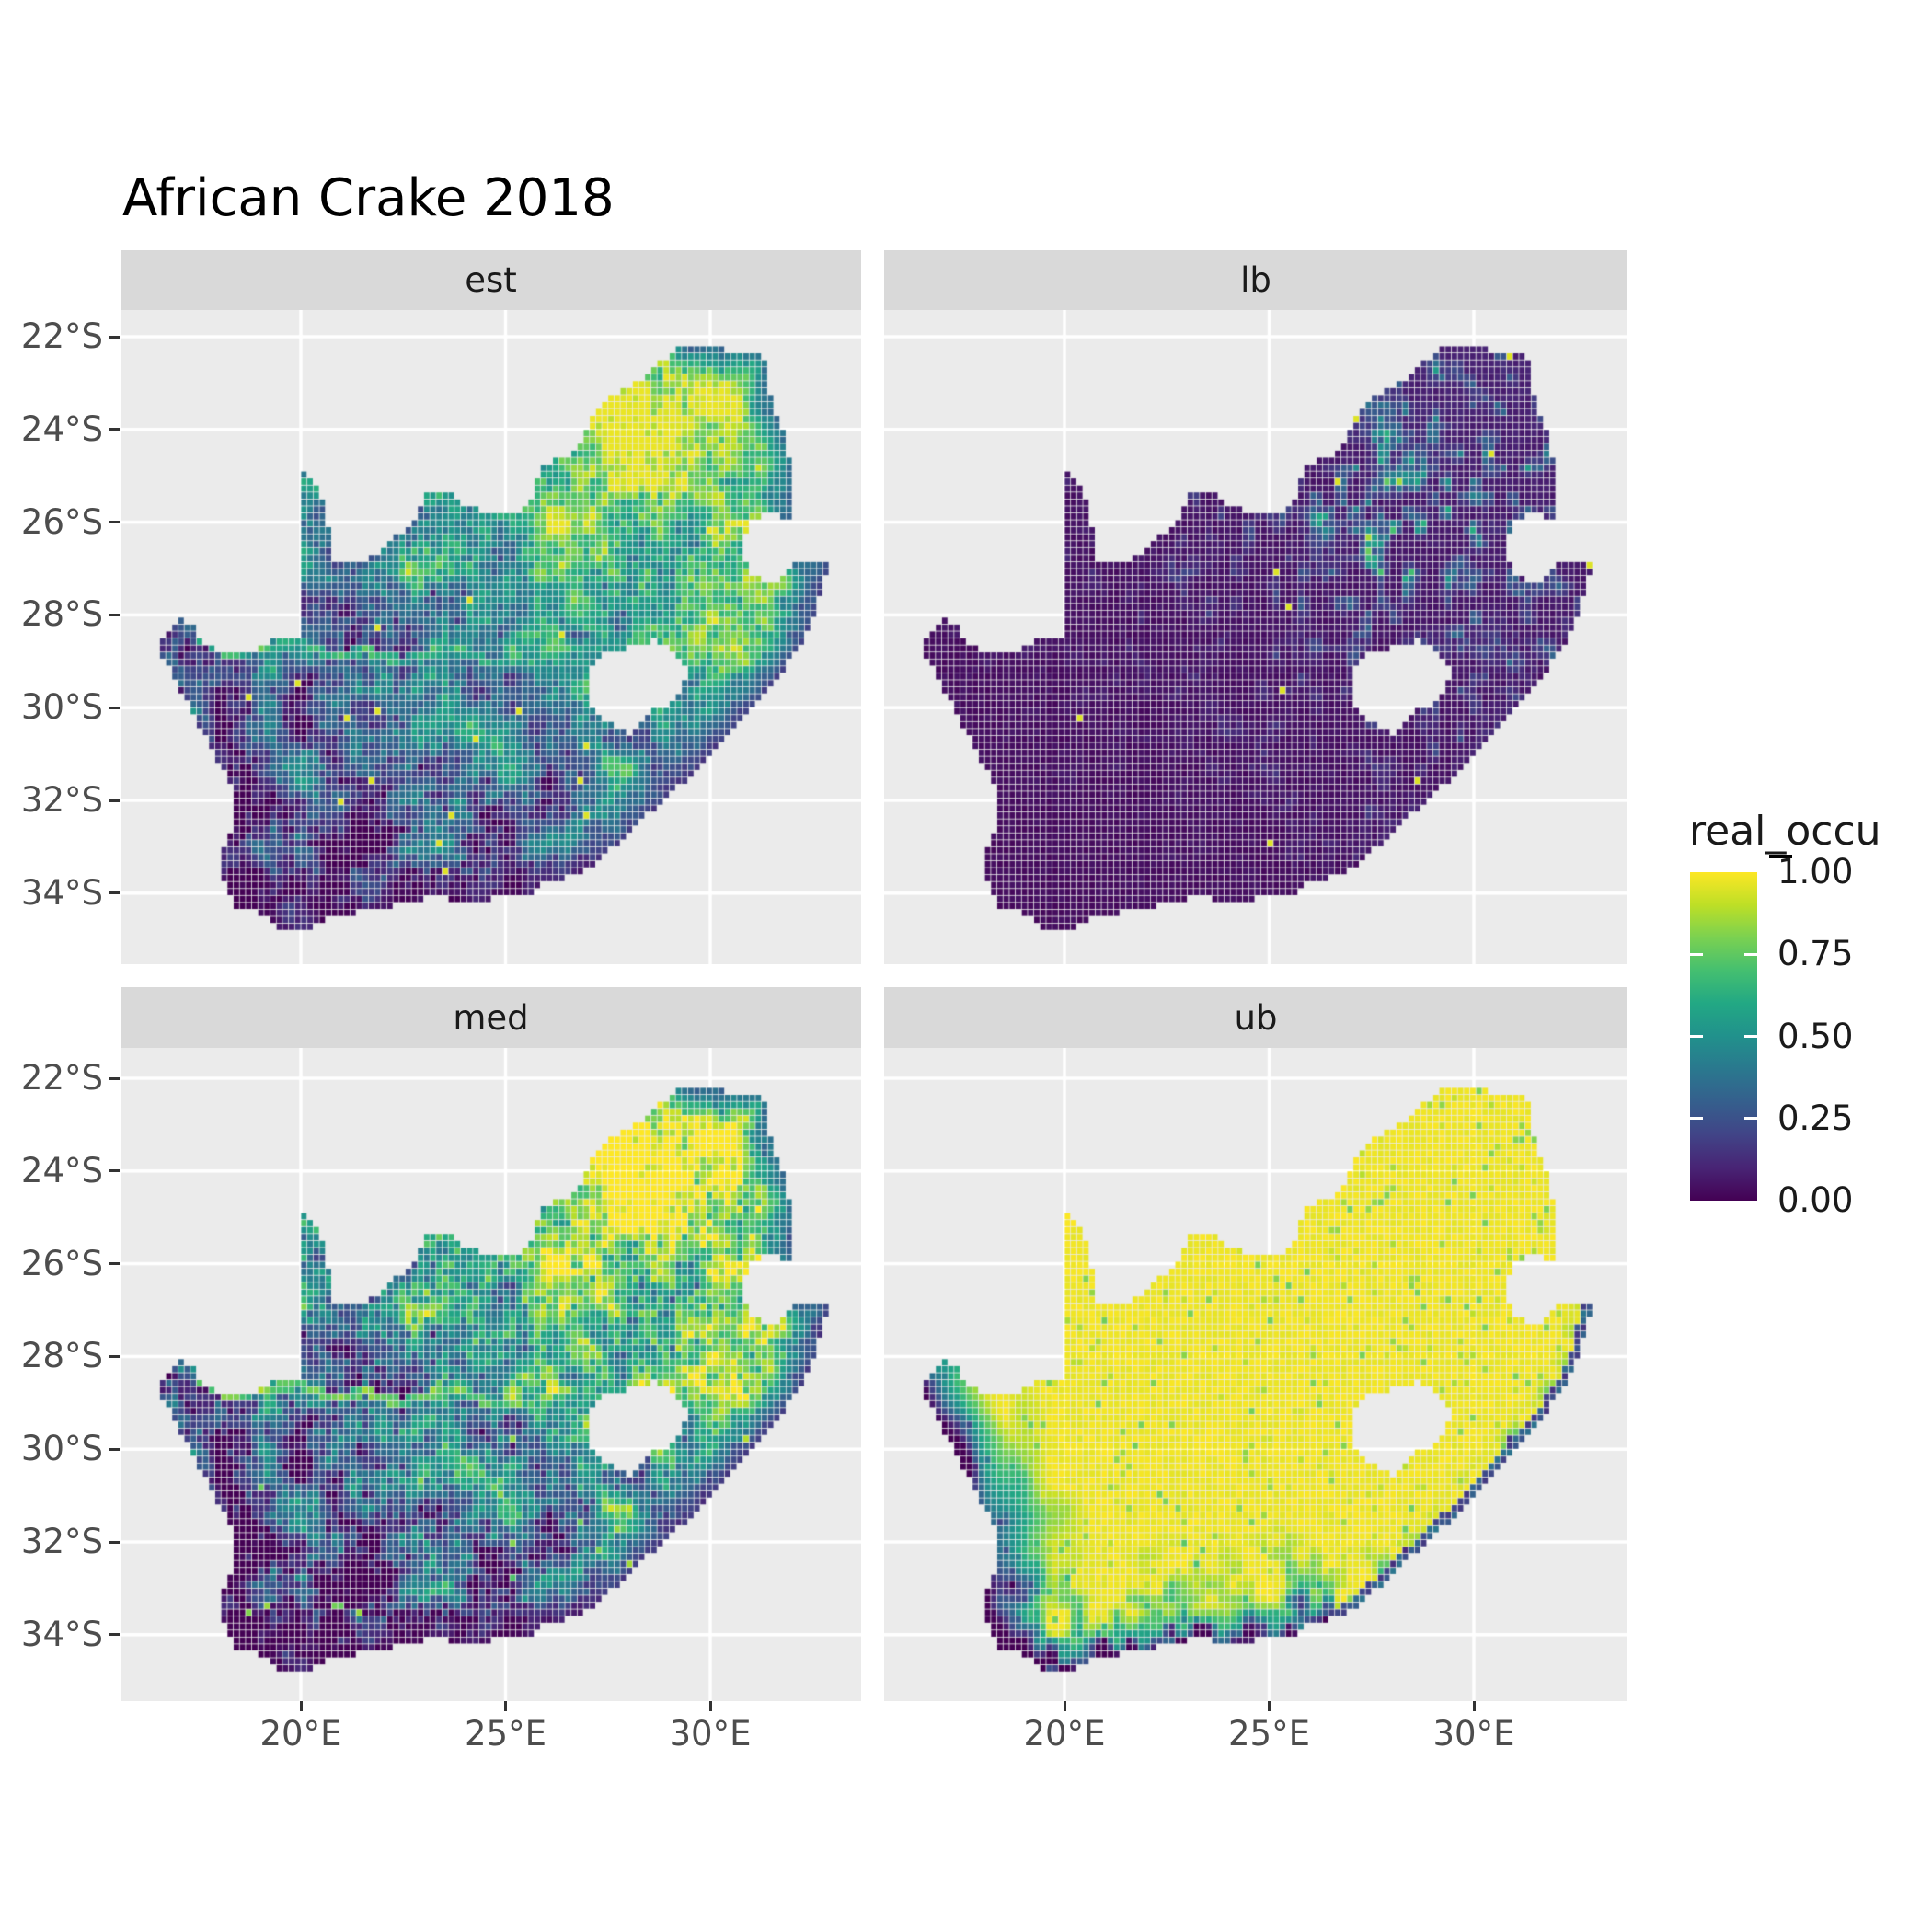  What do you see at coordinates (1255, 637) in the screenshot?
I see `facet-map-lb` at bounding box center [1255, 637].